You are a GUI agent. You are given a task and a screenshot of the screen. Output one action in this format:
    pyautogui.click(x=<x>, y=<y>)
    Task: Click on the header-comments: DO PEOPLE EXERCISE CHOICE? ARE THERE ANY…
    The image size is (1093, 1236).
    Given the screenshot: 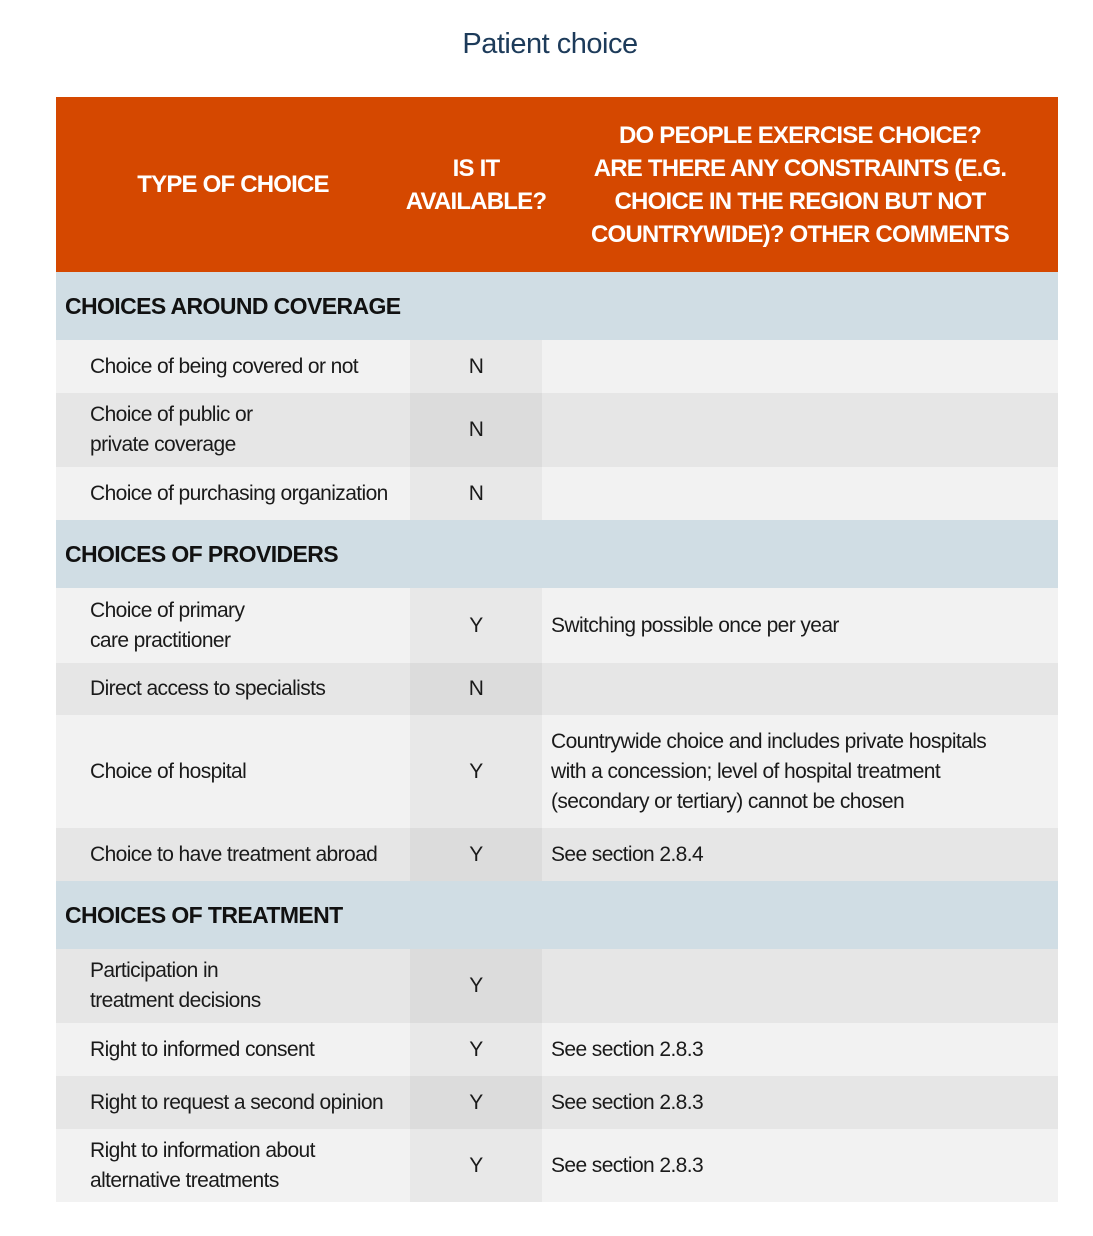 What is the action you would take?
    pyautogui.click(x=800, y=184)
    